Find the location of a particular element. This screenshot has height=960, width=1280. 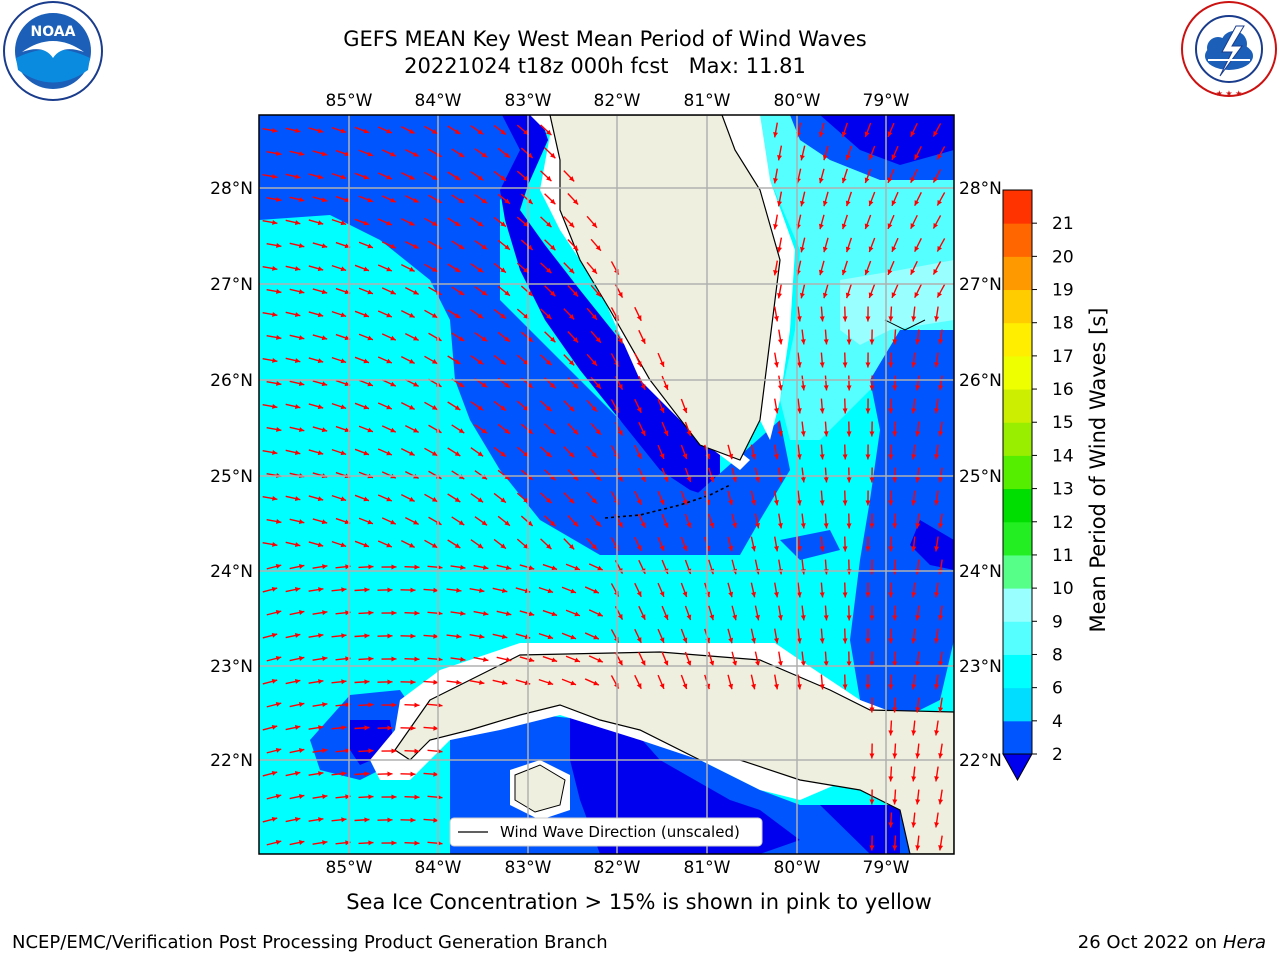

noaa-logo: NOAA is located at coordinates (53, 51).